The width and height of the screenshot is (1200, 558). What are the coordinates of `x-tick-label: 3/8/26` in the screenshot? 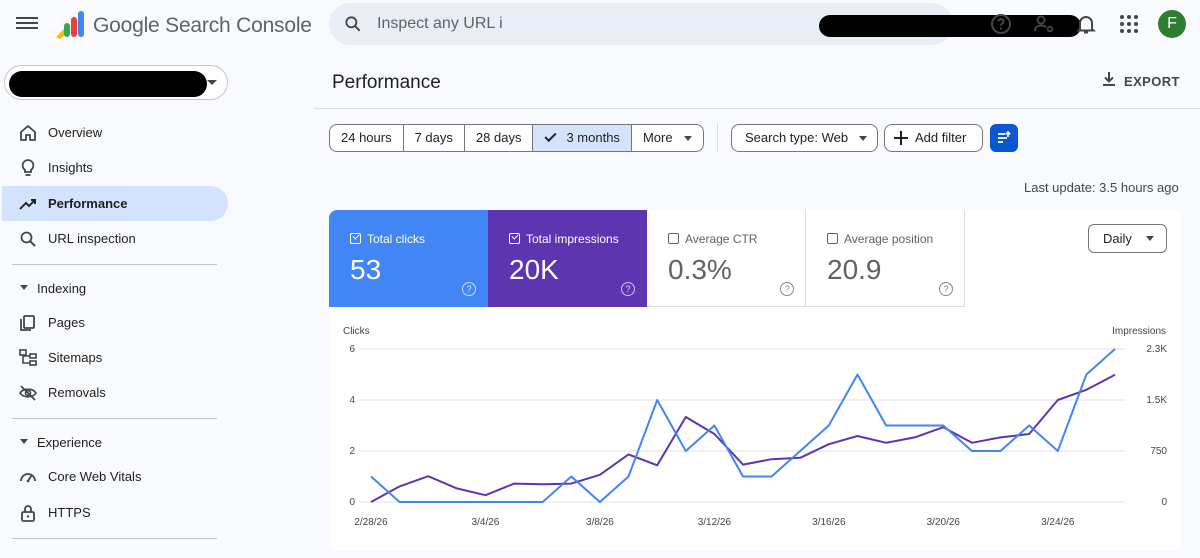 It's located at (600, 522).